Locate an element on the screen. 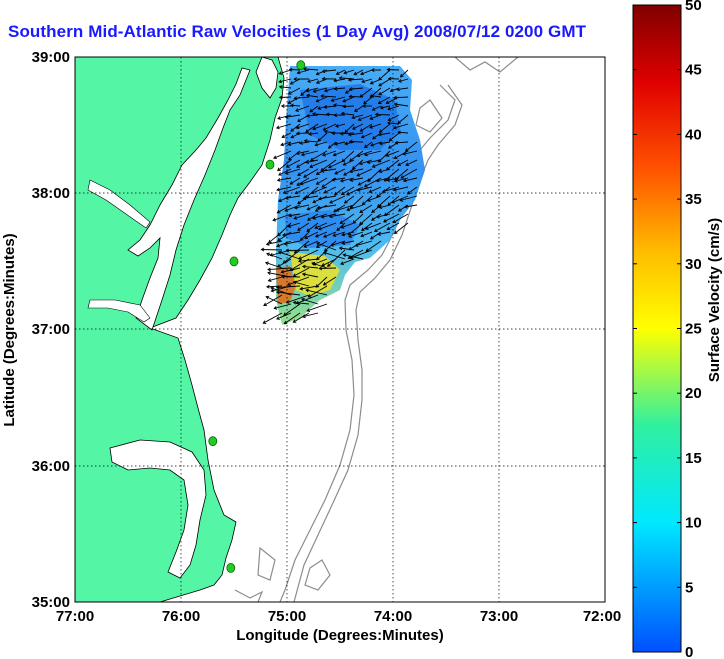  delaware-bay is located at coordinates (267, 78).